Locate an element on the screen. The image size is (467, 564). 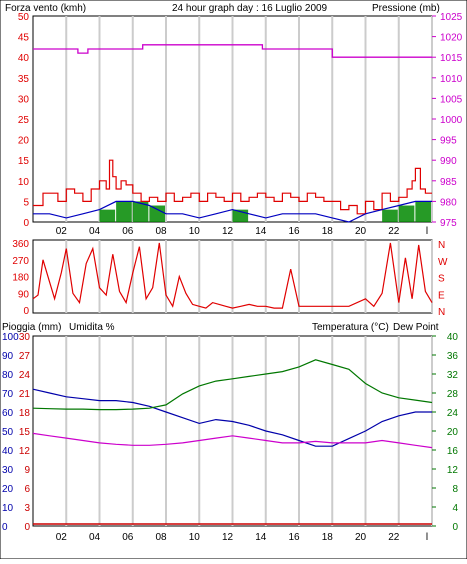
pressure-tick-990: 990 is located at coordinates (448, 161).